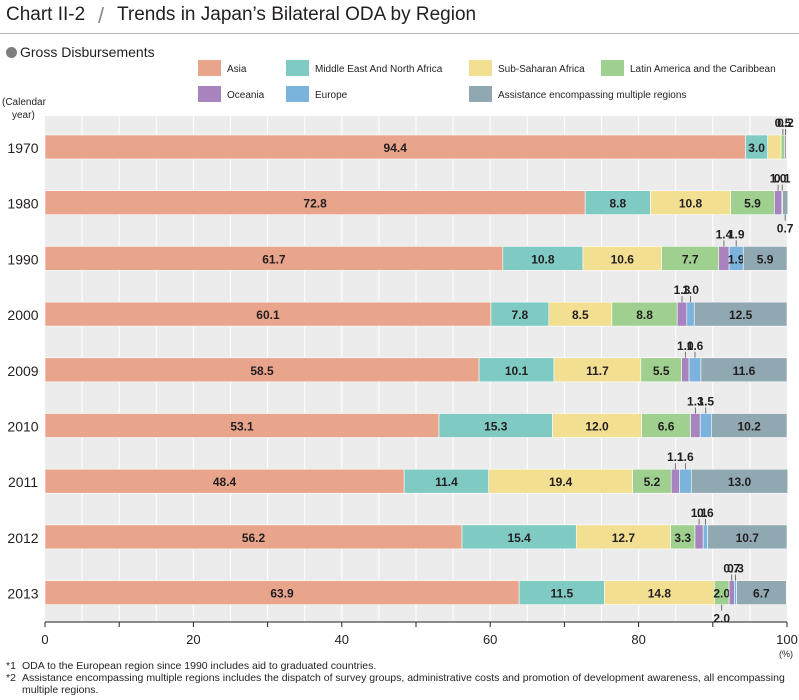  I want to click on data-label: 11.4, so click(446, 482).